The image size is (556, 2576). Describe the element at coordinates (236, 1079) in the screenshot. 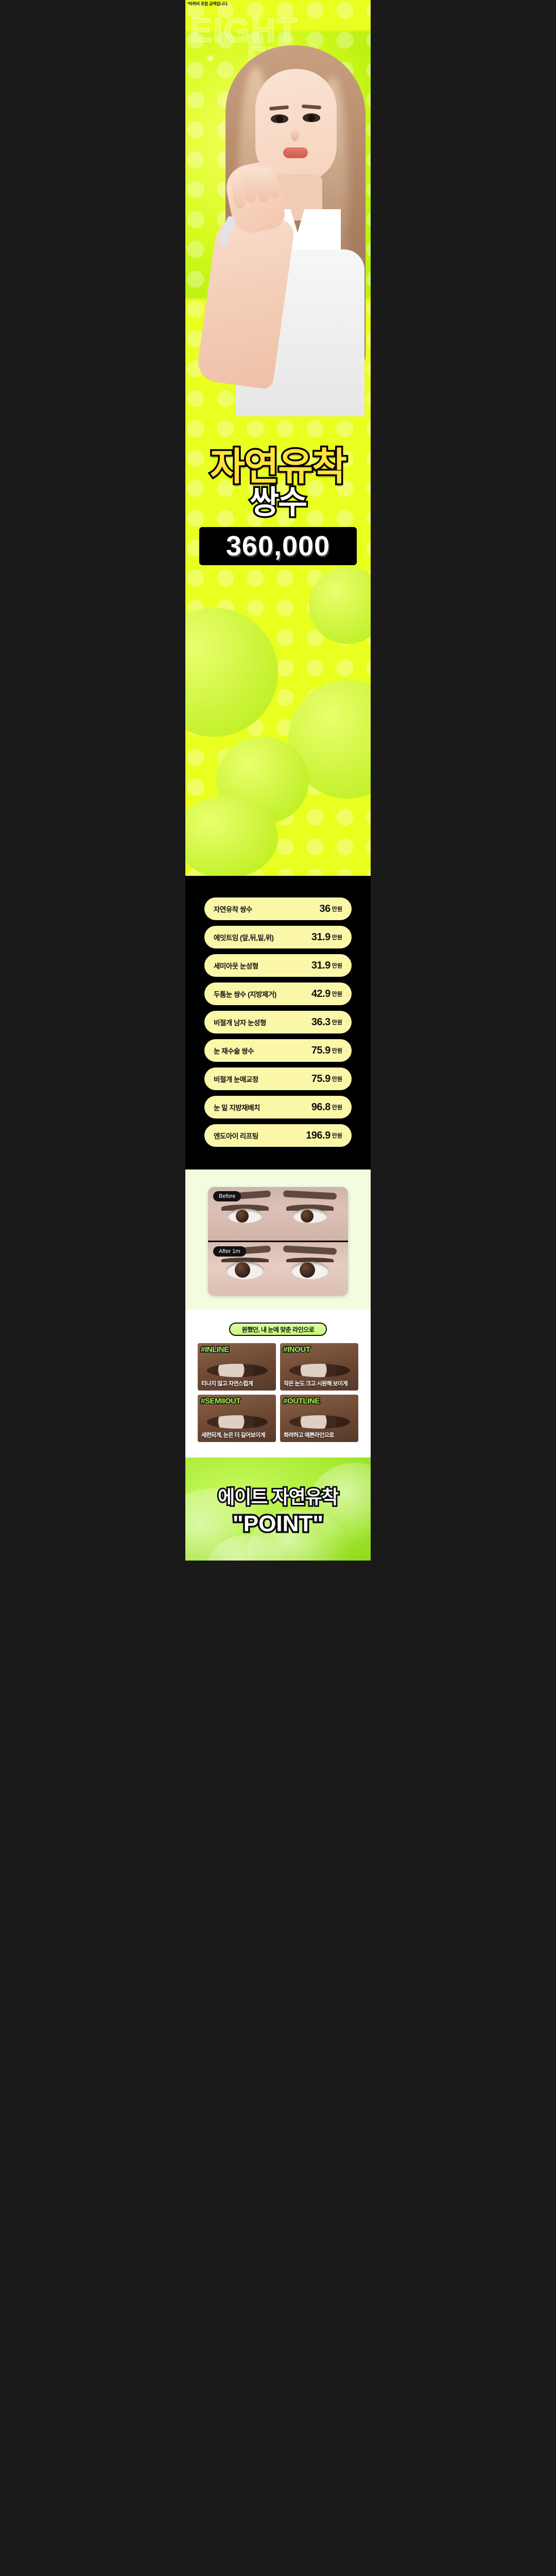

I see `price-item-name: 비절개 눈매교정` at that location.